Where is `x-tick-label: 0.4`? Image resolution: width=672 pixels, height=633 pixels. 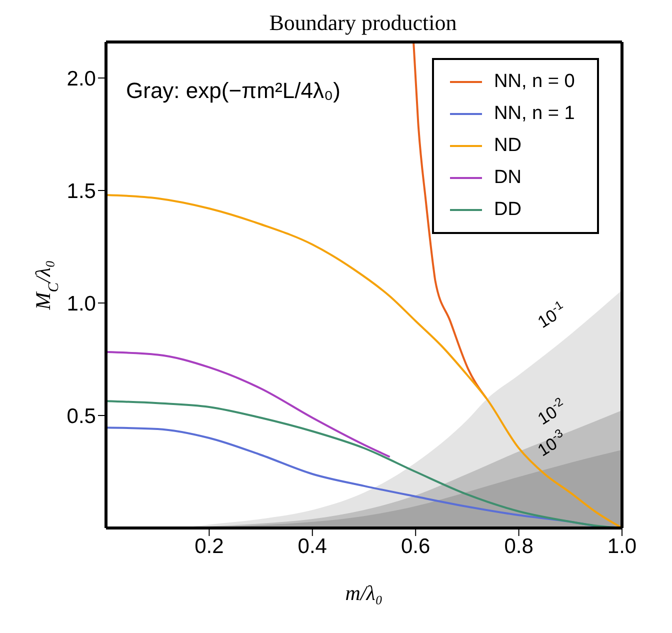
x-tick-label: 0.4 is located at coordinates (313, 546).